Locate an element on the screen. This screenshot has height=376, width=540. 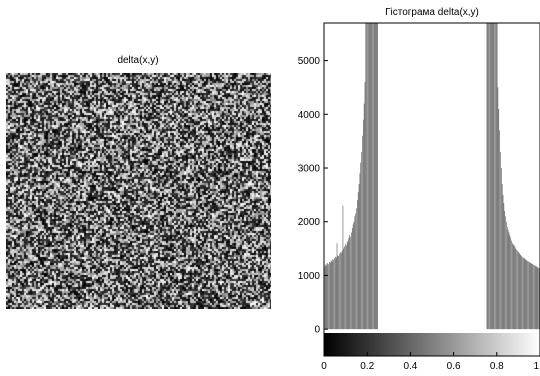
x-tick-label: 0 is located at coordinates (324, 366).